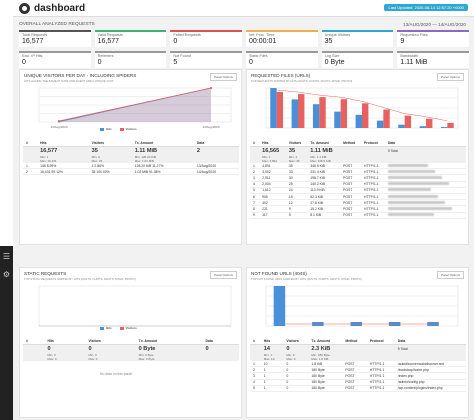 The height and width of the screenshot is (420, 474). I want to click on sum-data: 9 Total, so click(425, 150).